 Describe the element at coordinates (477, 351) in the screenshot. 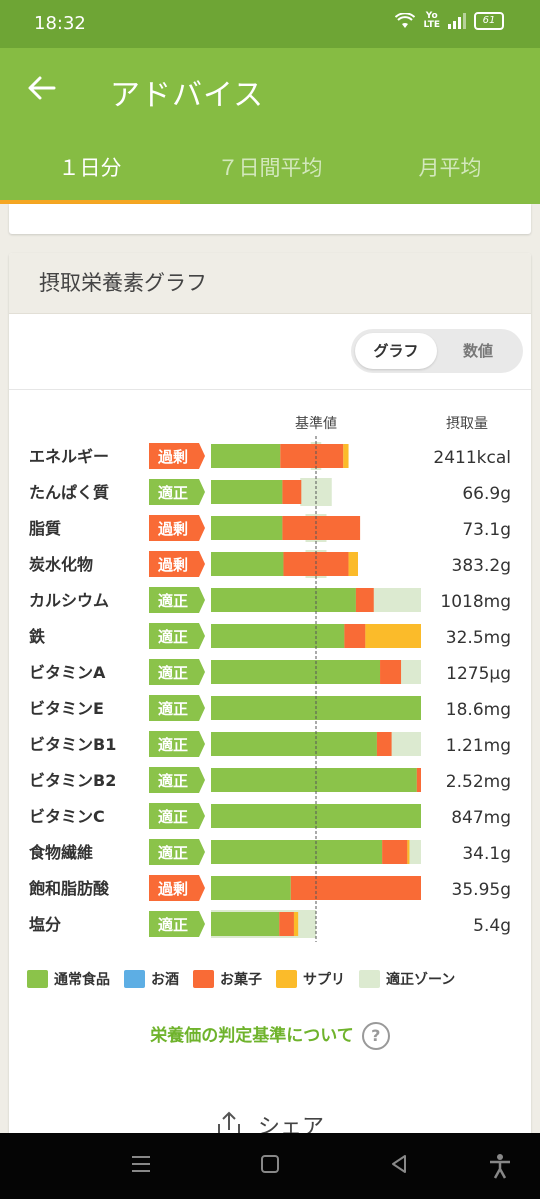

I see `toggle-values-button: 数値` at that location.